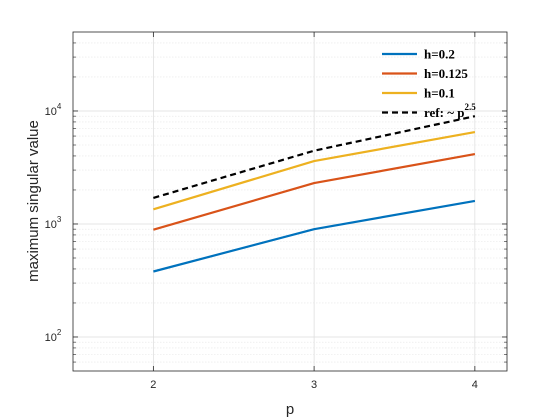  I want to click on legend-label-2: h=0.125, so click(446, 73).